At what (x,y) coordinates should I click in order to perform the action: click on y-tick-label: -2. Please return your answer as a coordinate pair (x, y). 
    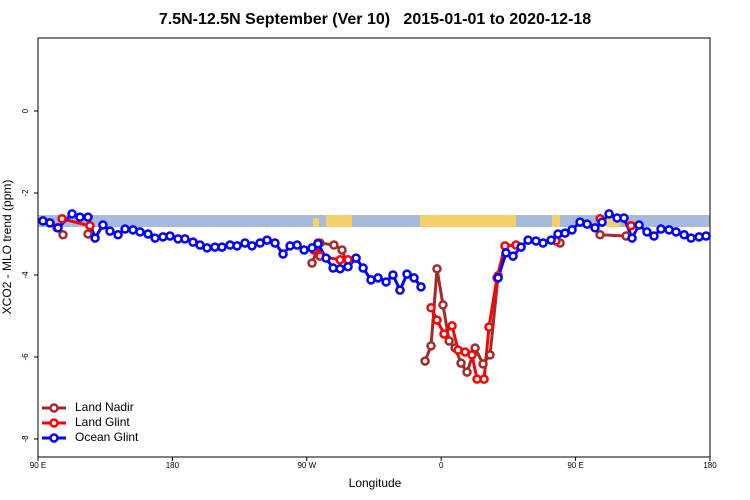
    Looking at the image, I should click on (25, 193).